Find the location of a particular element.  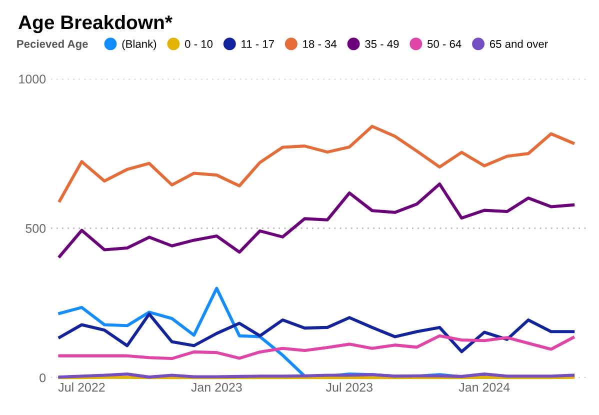

x-tick-label: Jul 2023 is located at coordinates (349, 387).